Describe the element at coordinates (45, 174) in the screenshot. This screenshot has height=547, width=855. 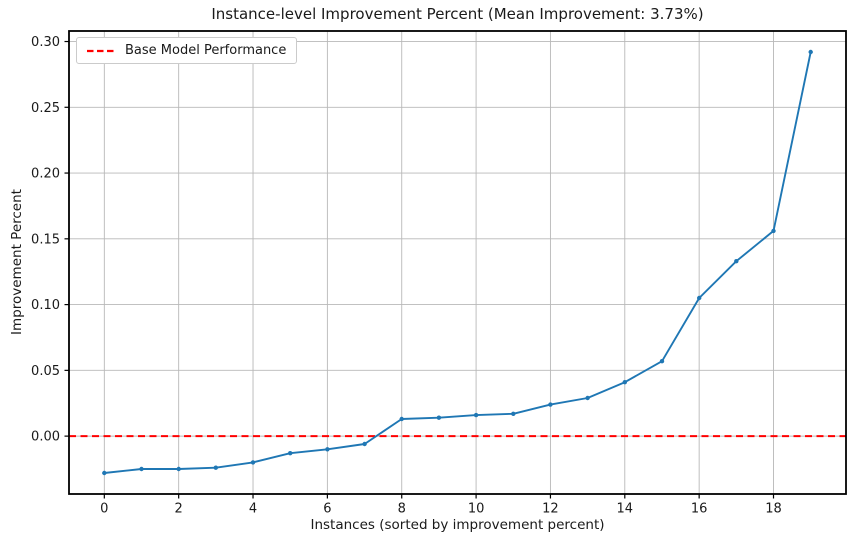
I see `y-tick-label: 0.20` at that location.